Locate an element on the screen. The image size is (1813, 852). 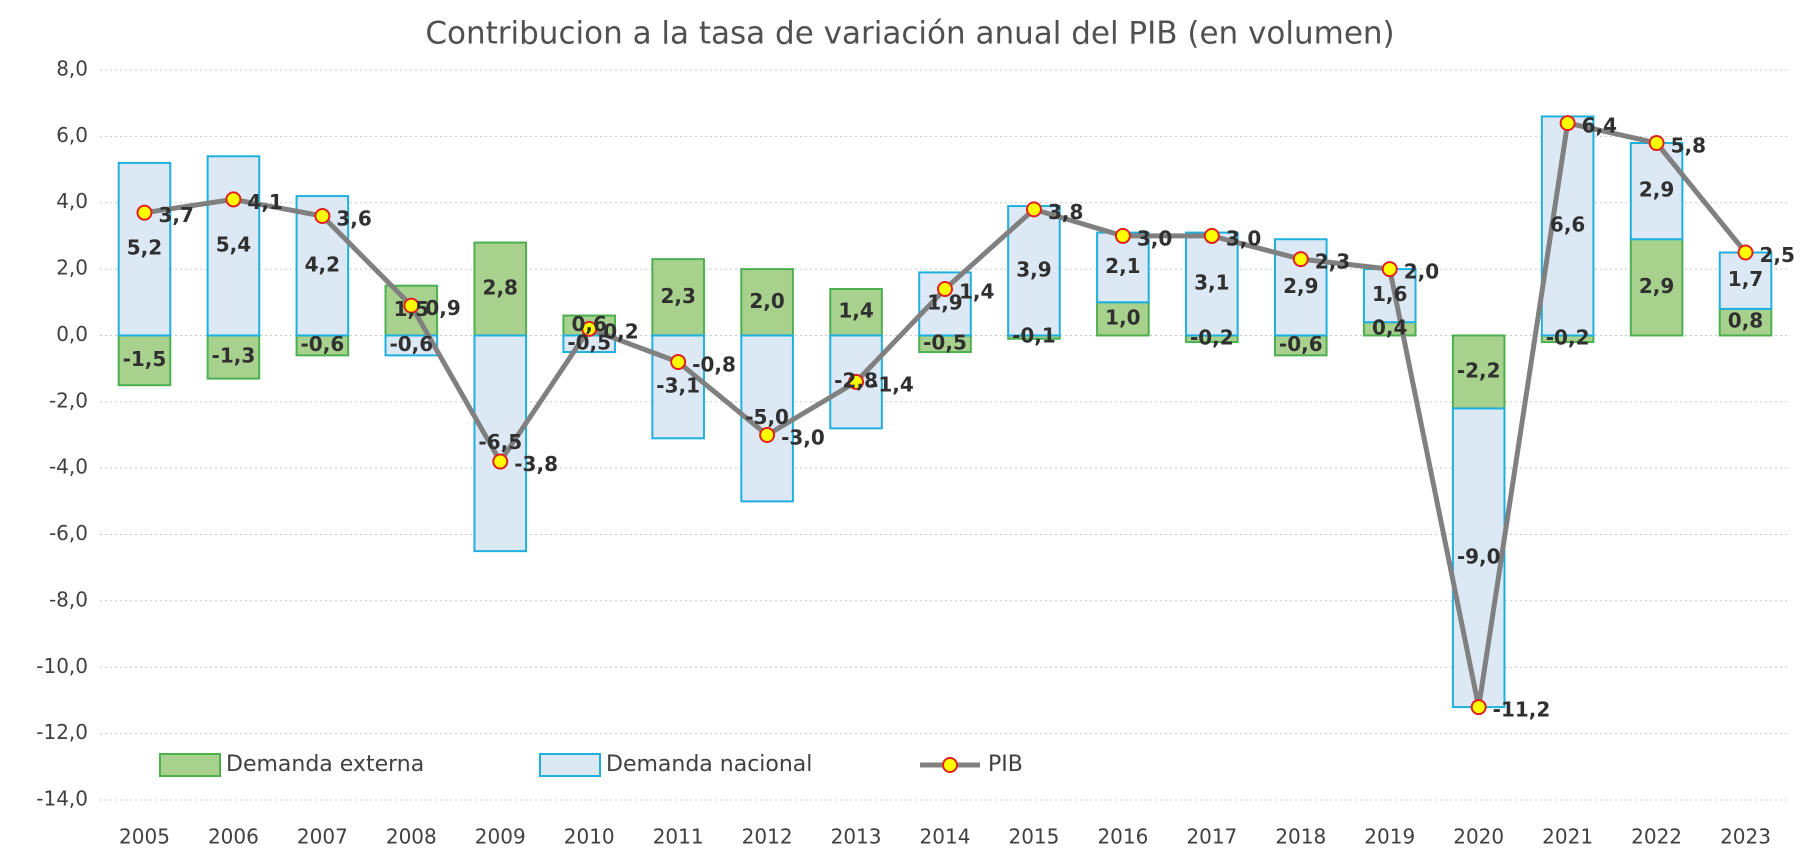
line-value-label: 3,7 is located at coordinates (175, 215).